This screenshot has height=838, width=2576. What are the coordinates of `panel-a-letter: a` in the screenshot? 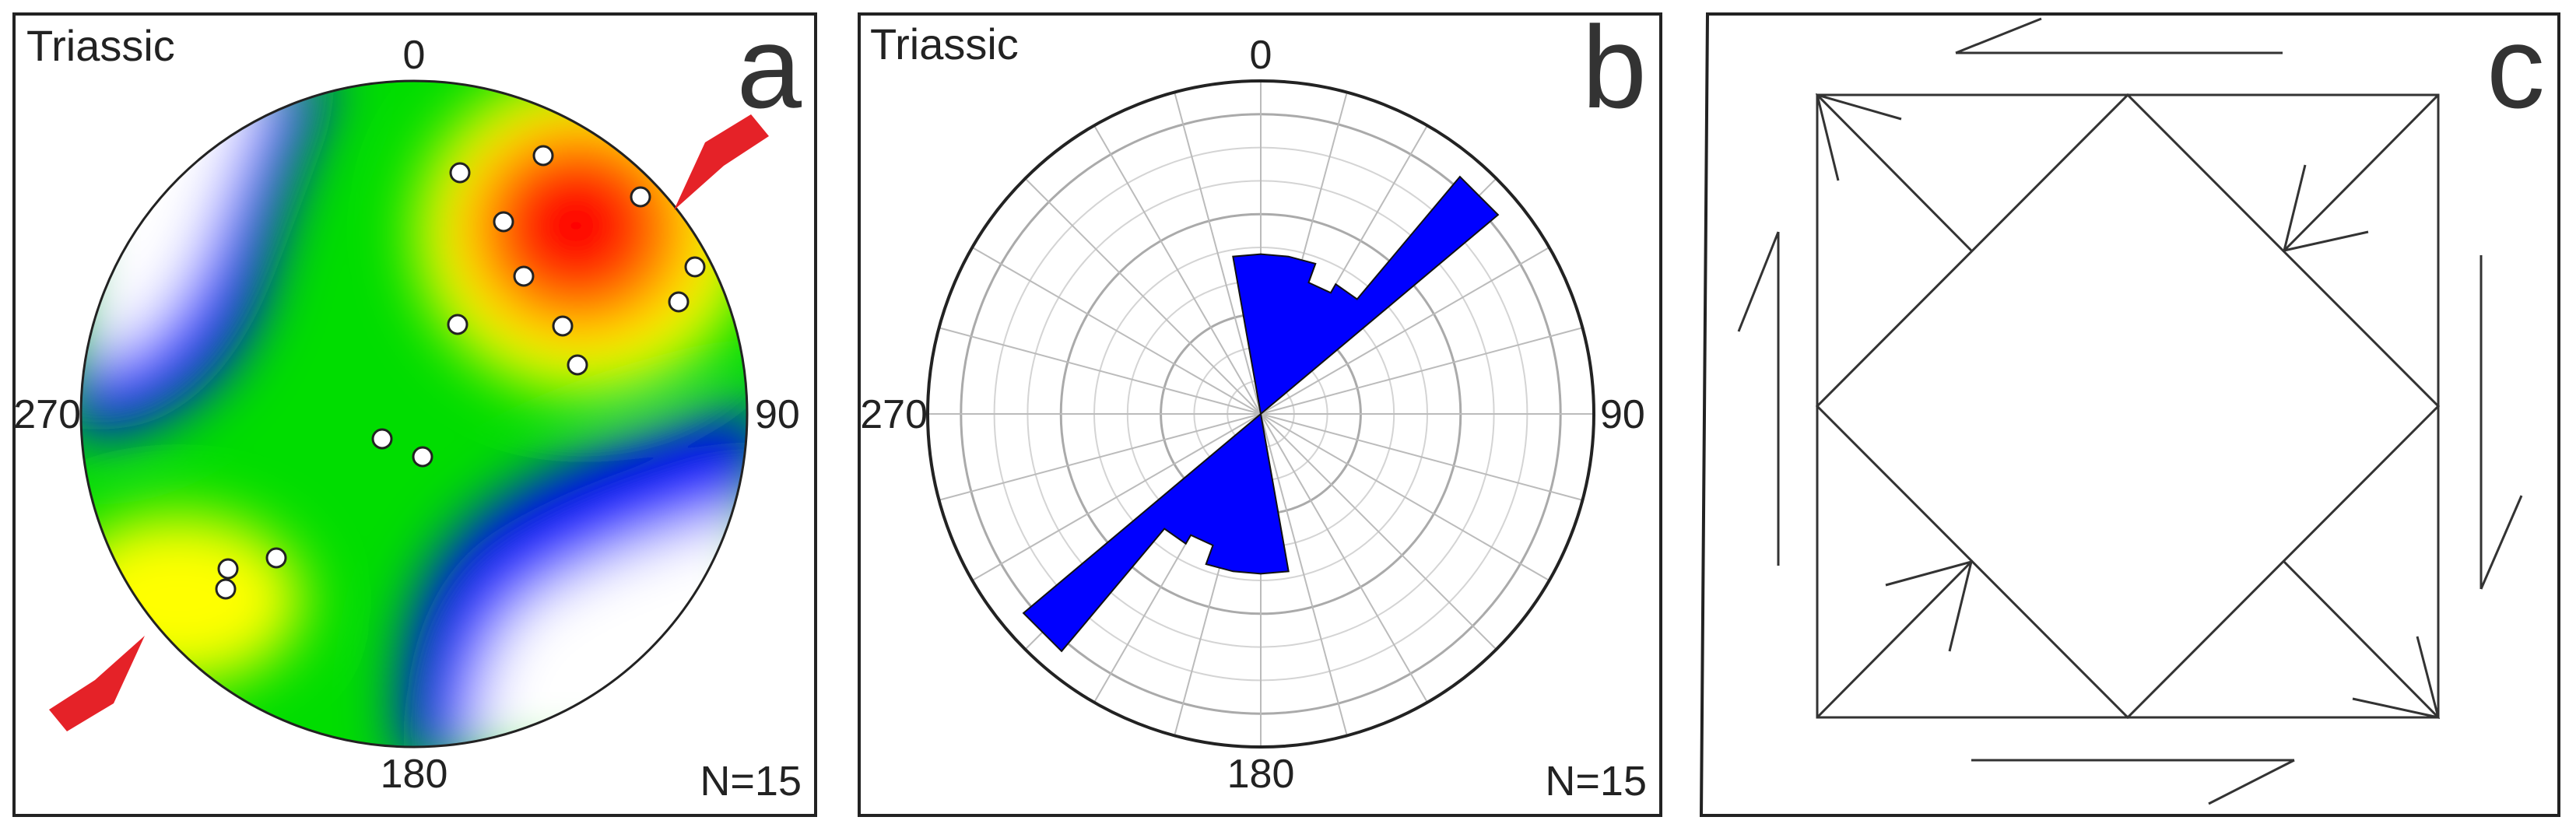 It's located at (770, 67).